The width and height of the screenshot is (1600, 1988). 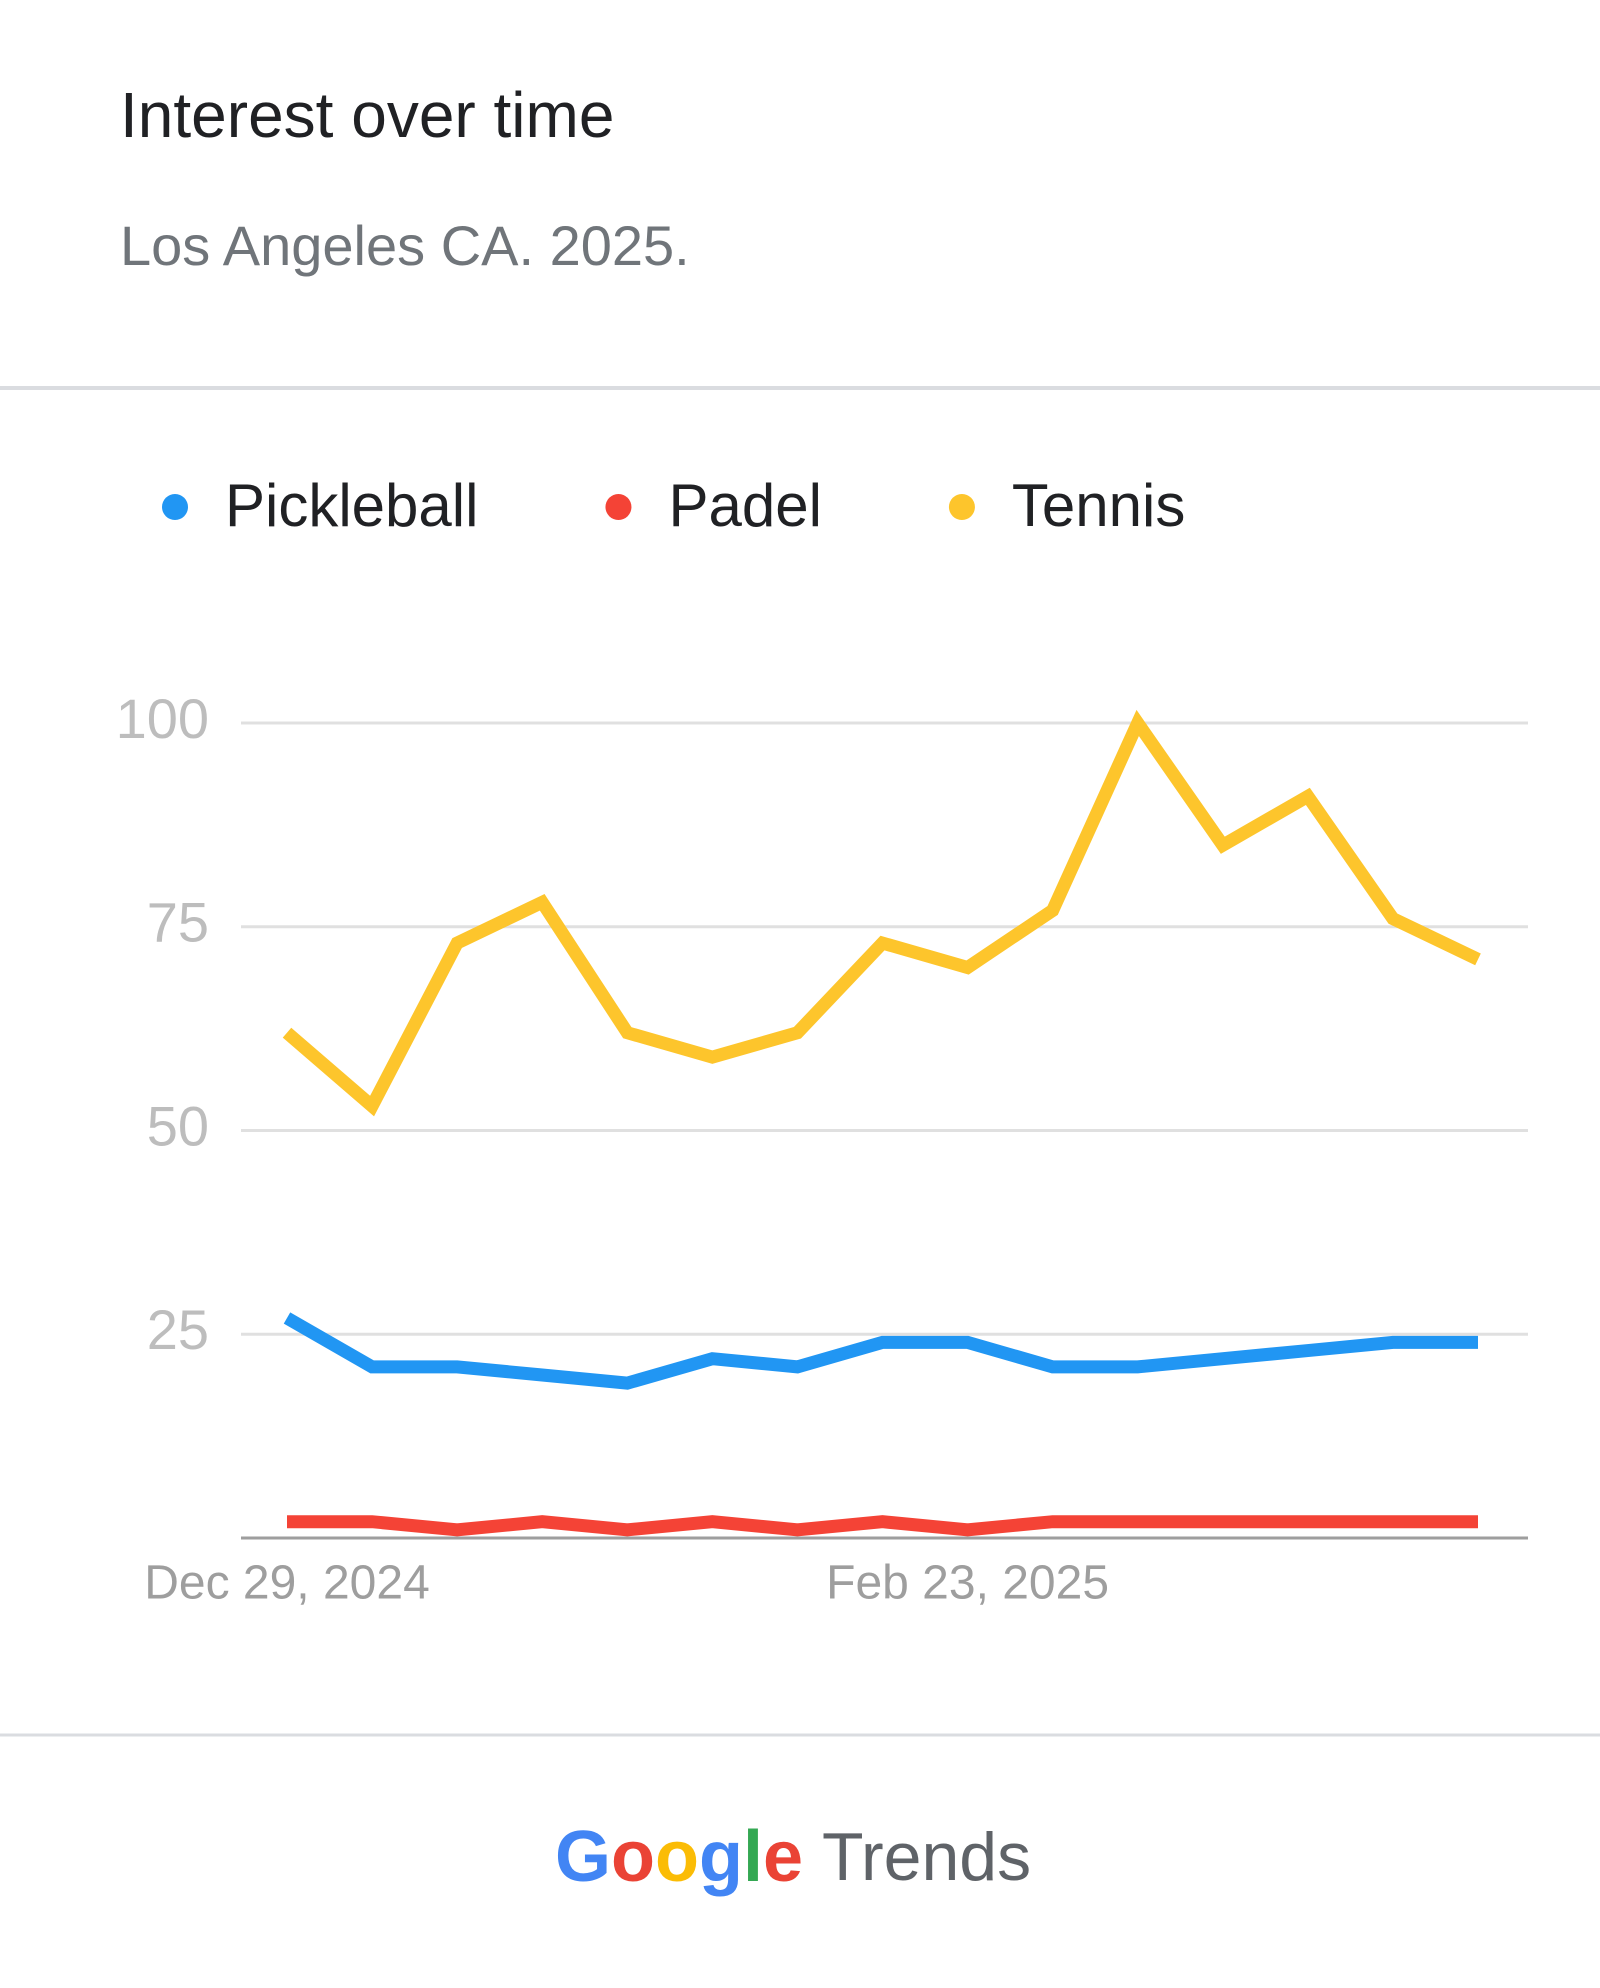 I want to click on y-tick-label: 50, so click(x=178, y=1125).